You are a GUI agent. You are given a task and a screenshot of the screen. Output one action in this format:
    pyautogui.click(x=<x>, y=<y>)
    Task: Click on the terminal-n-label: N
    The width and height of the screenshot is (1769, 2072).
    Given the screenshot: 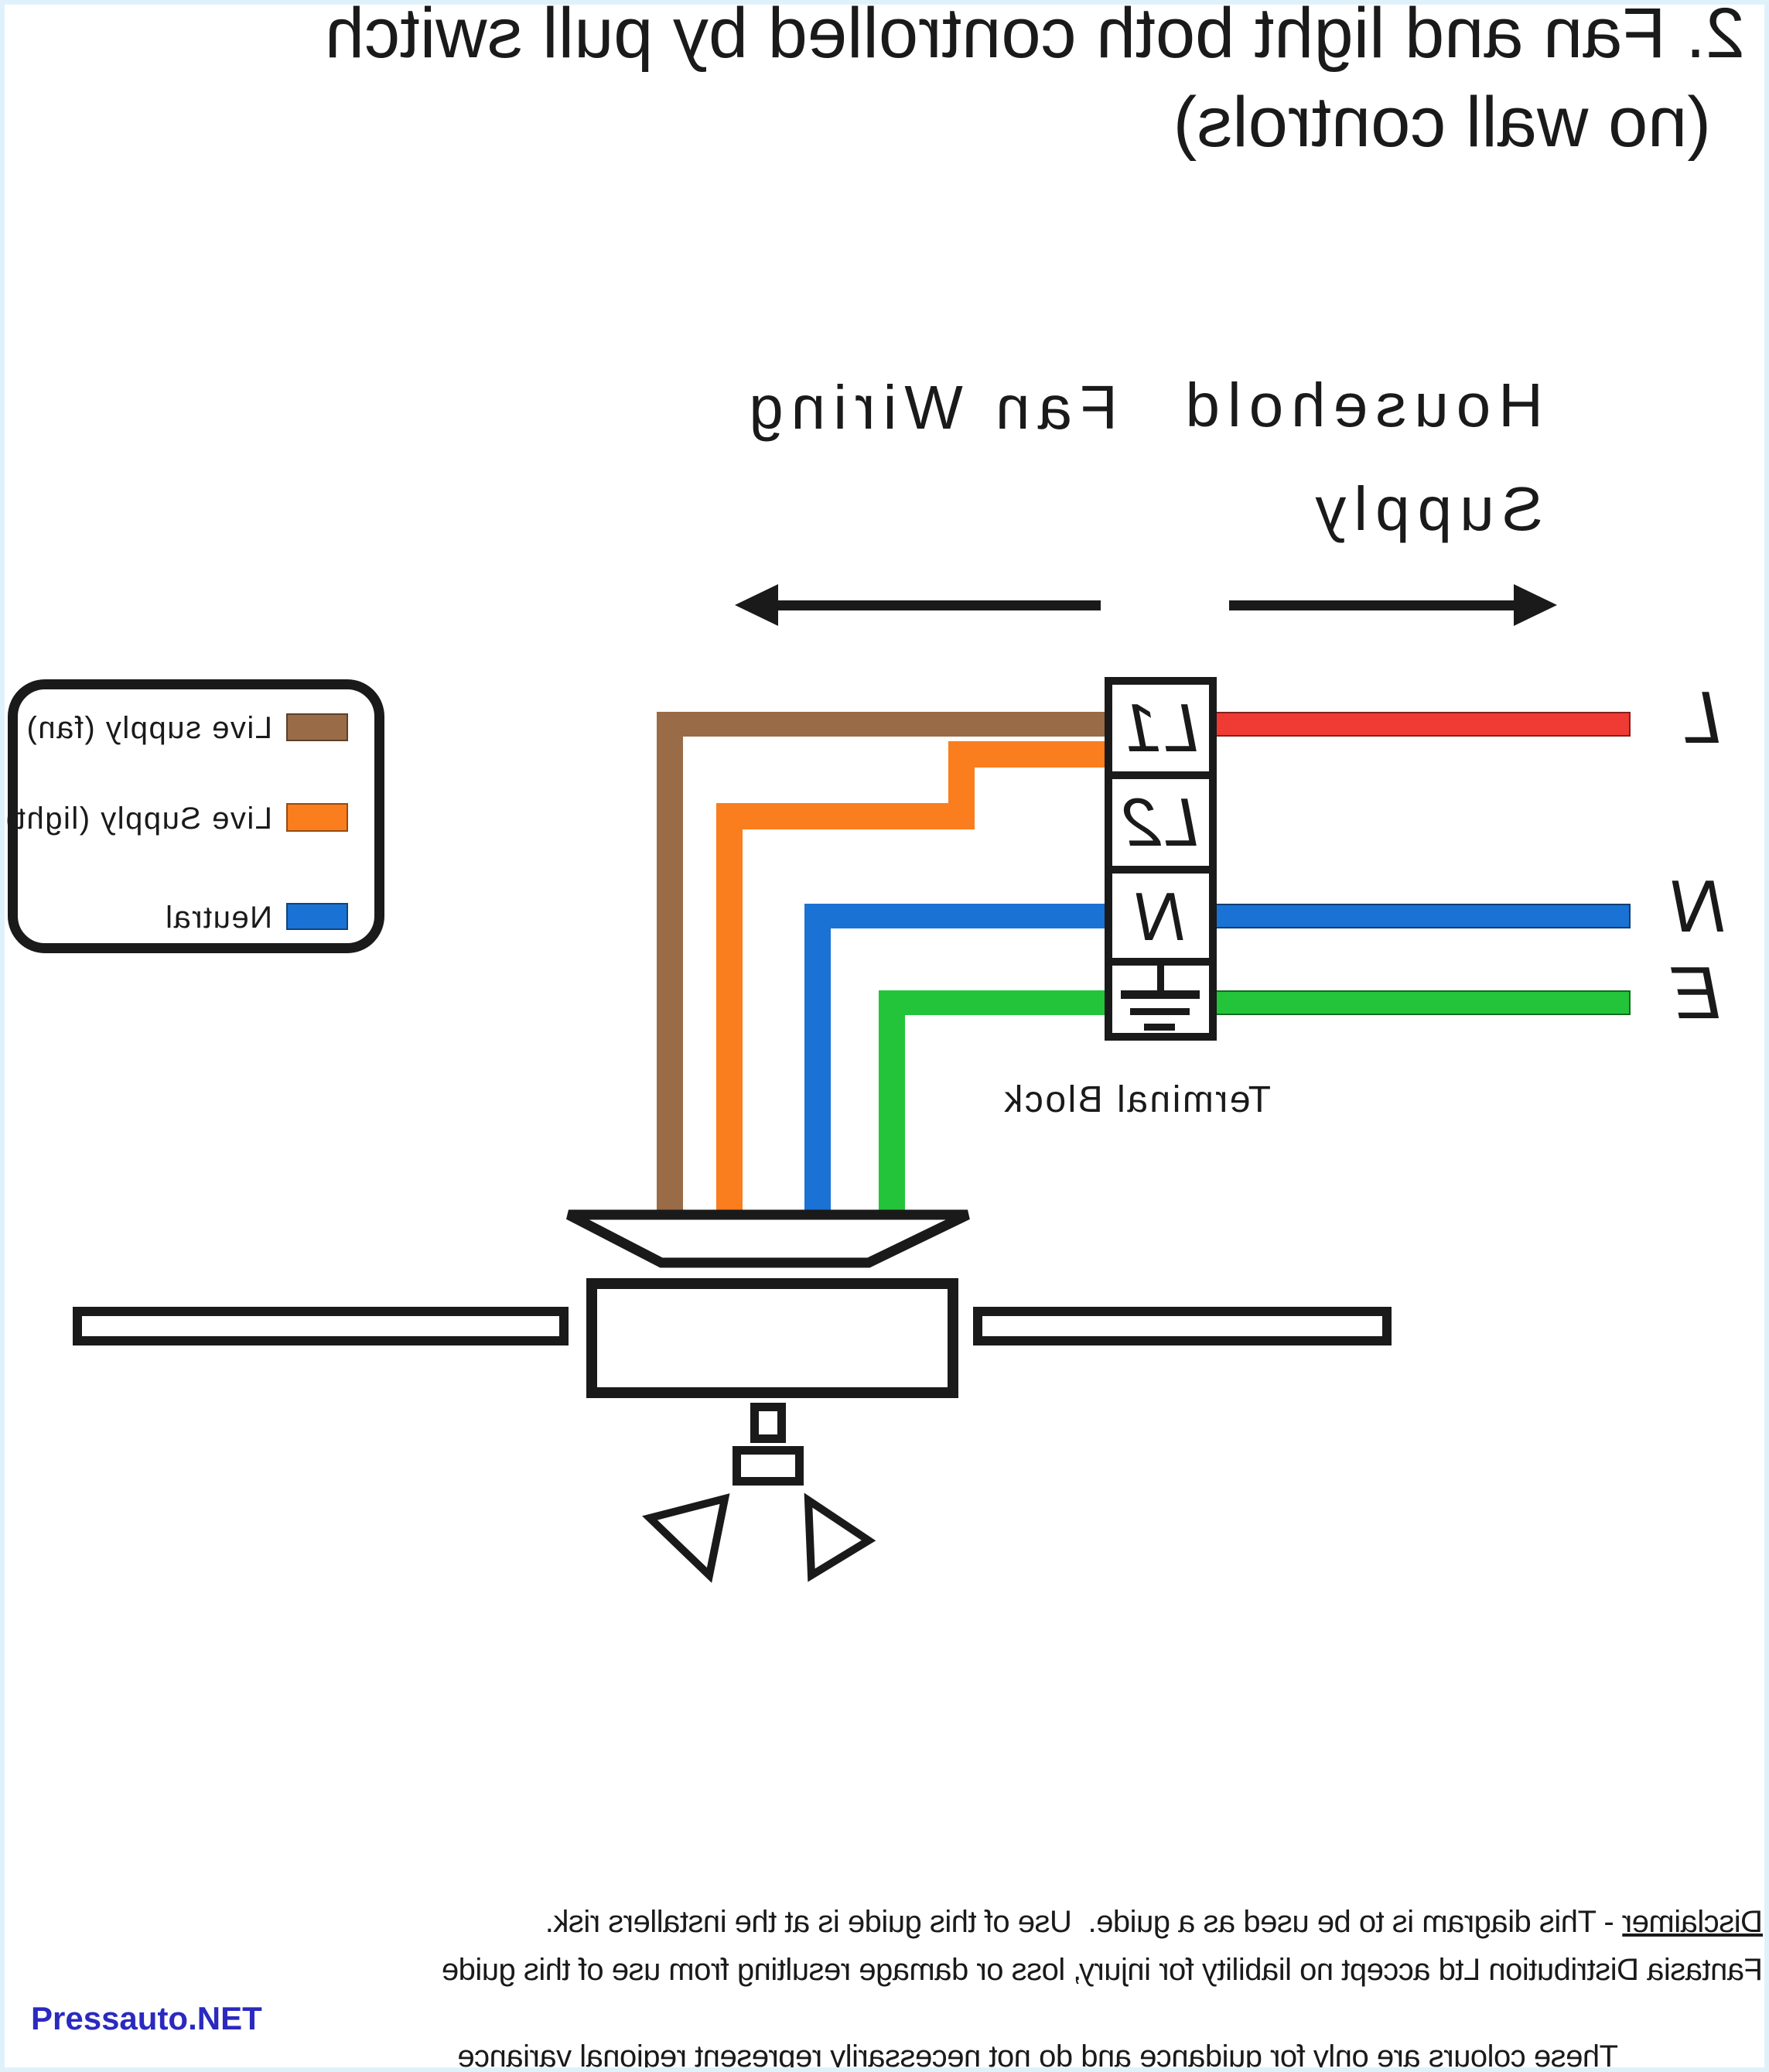 What is the action you would take?
    pyautogui.click(x=1161, y=916)
    